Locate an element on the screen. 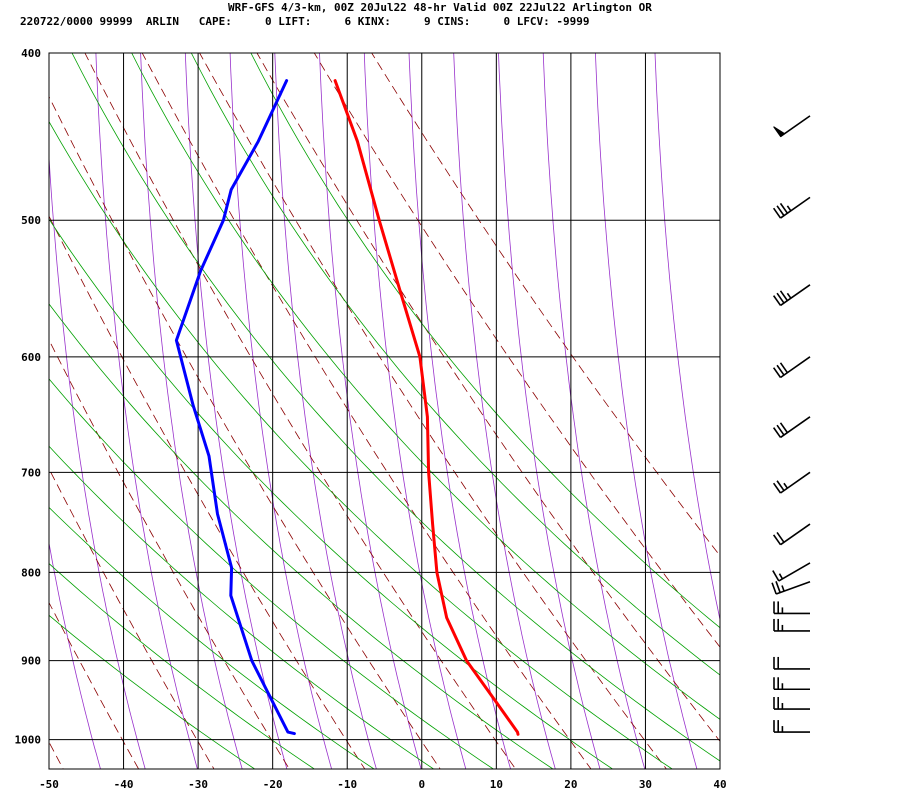 This screenshot has height=800, width=900. x-tick-label: -40 is located at coordinates (124, 784).